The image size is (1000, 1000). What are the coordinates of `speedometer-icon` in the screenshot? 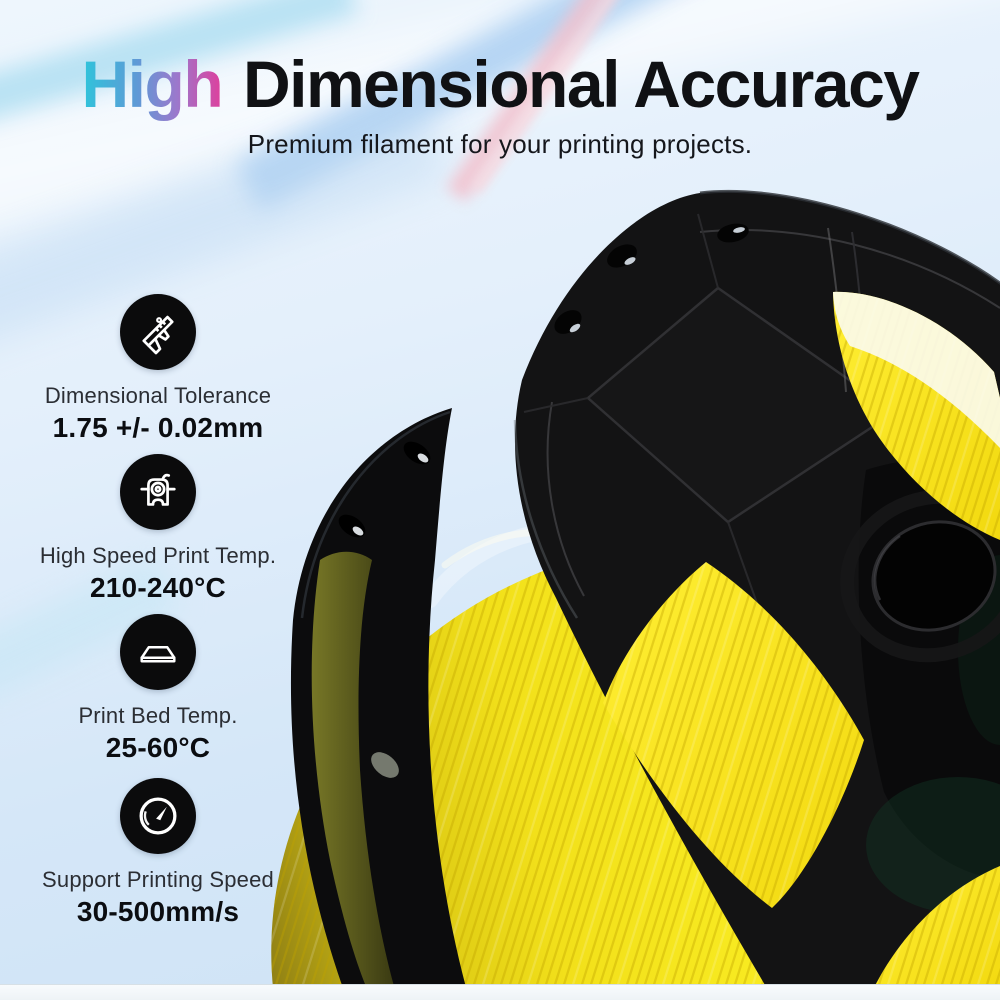 It's located at (158, 816).